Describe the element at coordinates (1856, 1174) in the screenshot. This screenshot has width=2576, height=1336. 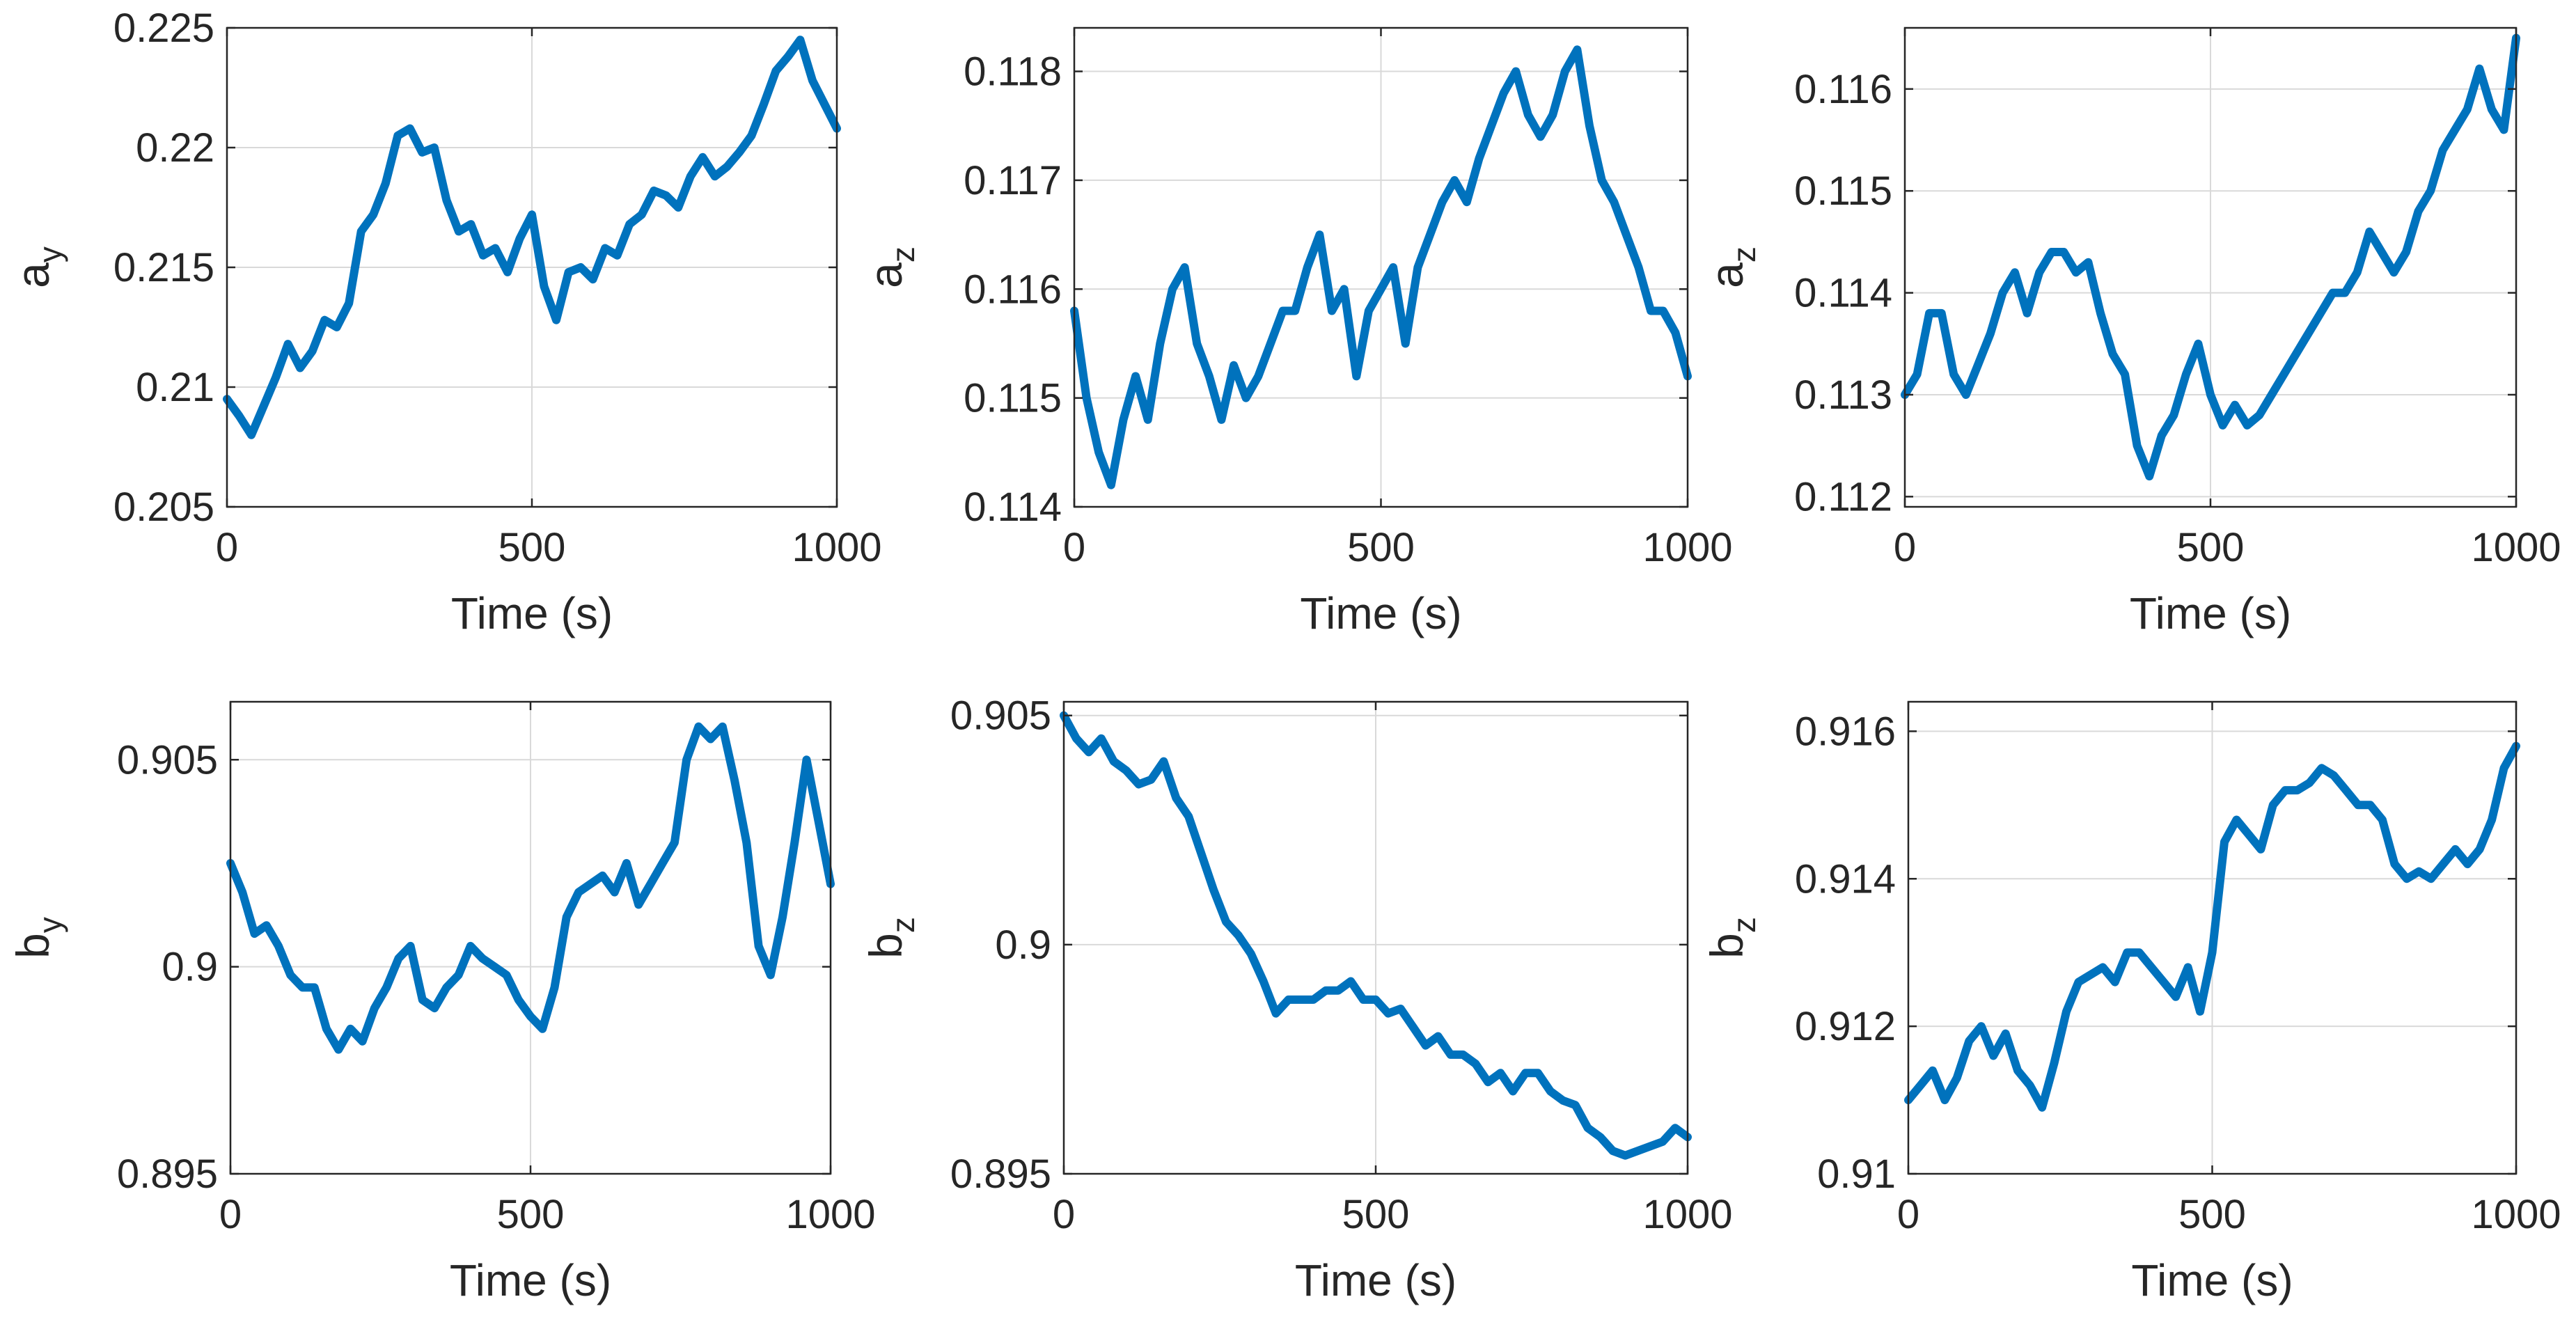
I see `y-tick-label: 0.91` at that location.